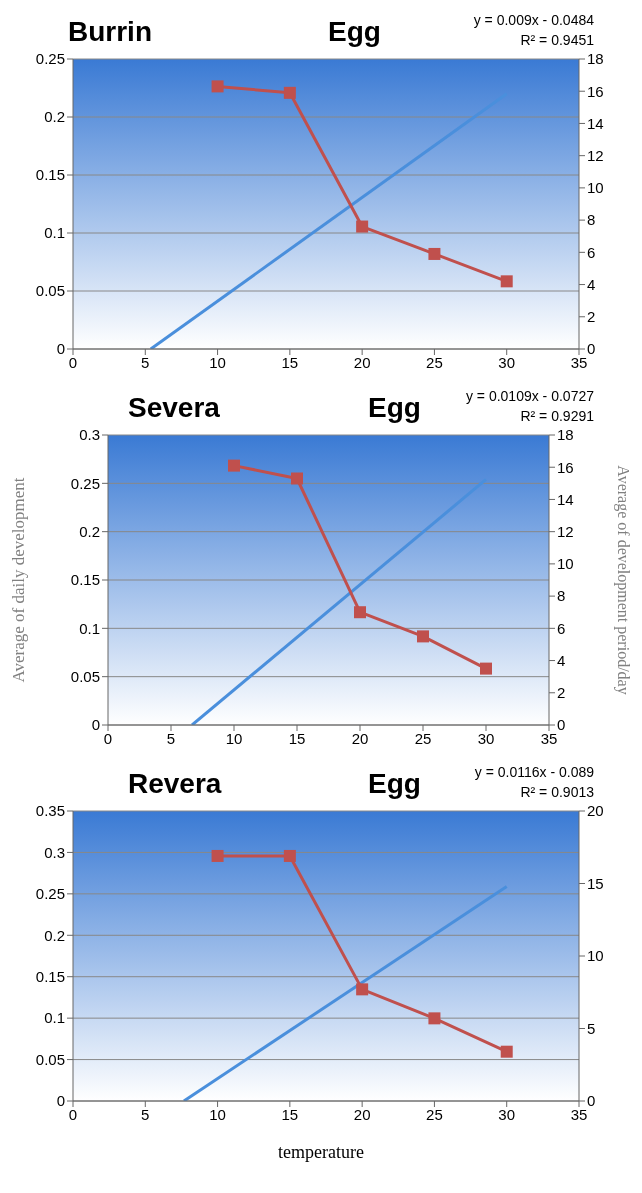  What do you see at coordinates (534, 772) in the screenshot?
I see `text: y = 0.0116x - 0.089` at bounding box center [534, 772].